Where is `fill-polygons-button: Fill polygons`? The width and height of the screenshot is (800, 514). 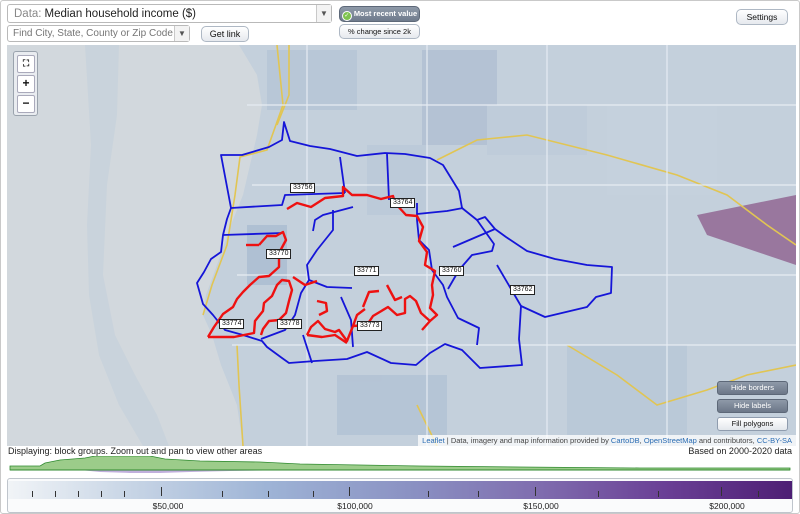
fill-polygons-button: Fill polygons is located at coordinates (752, 424).